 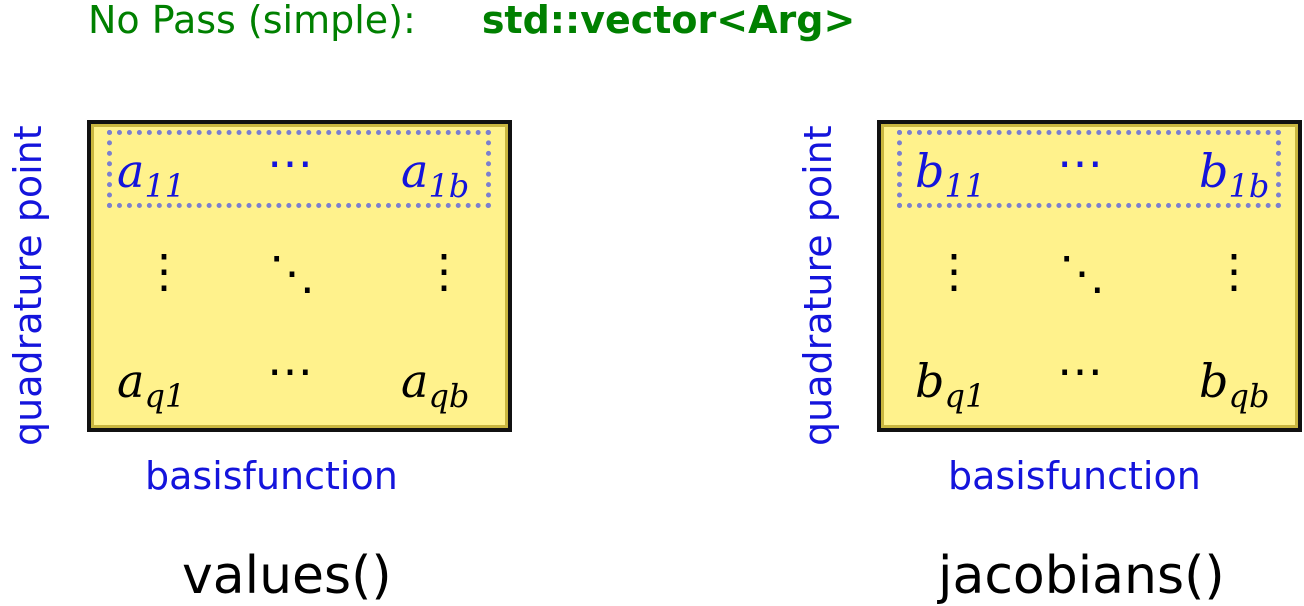 What do you see at coordinates (668, 21) in the screenshot?
I see `title-code: std::vector<Arg>` at bounding box center [668, 21].